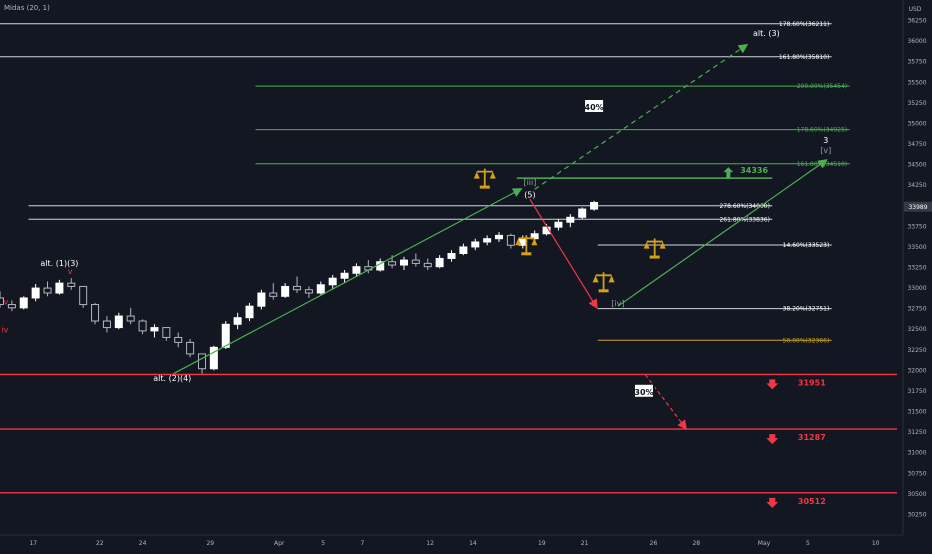  Describe the element at coordinates (696, 543) in the screenshot. I see `time-tick-12: 28` at that location.